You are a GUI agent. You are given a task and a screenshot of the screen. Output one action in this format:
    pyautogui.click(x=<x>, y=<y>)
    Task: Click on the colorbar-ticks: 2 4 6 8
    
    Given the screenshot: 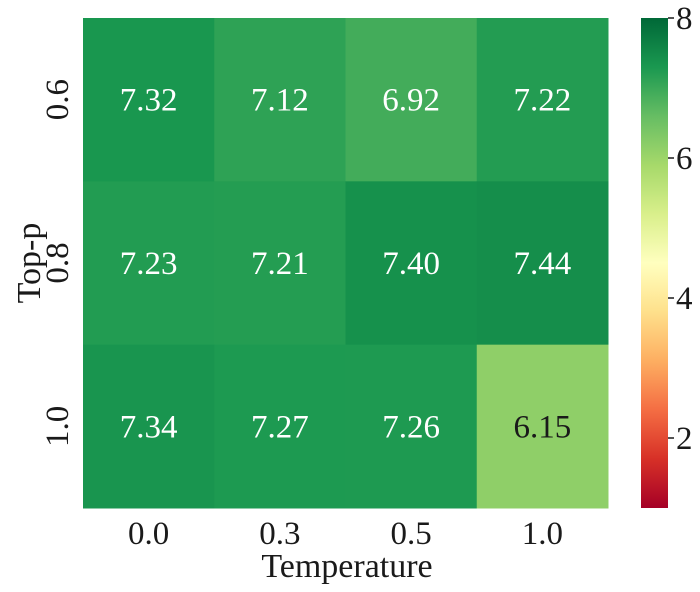 What is the action you would take?
    pyautogui.click(x=680, y=229)
    